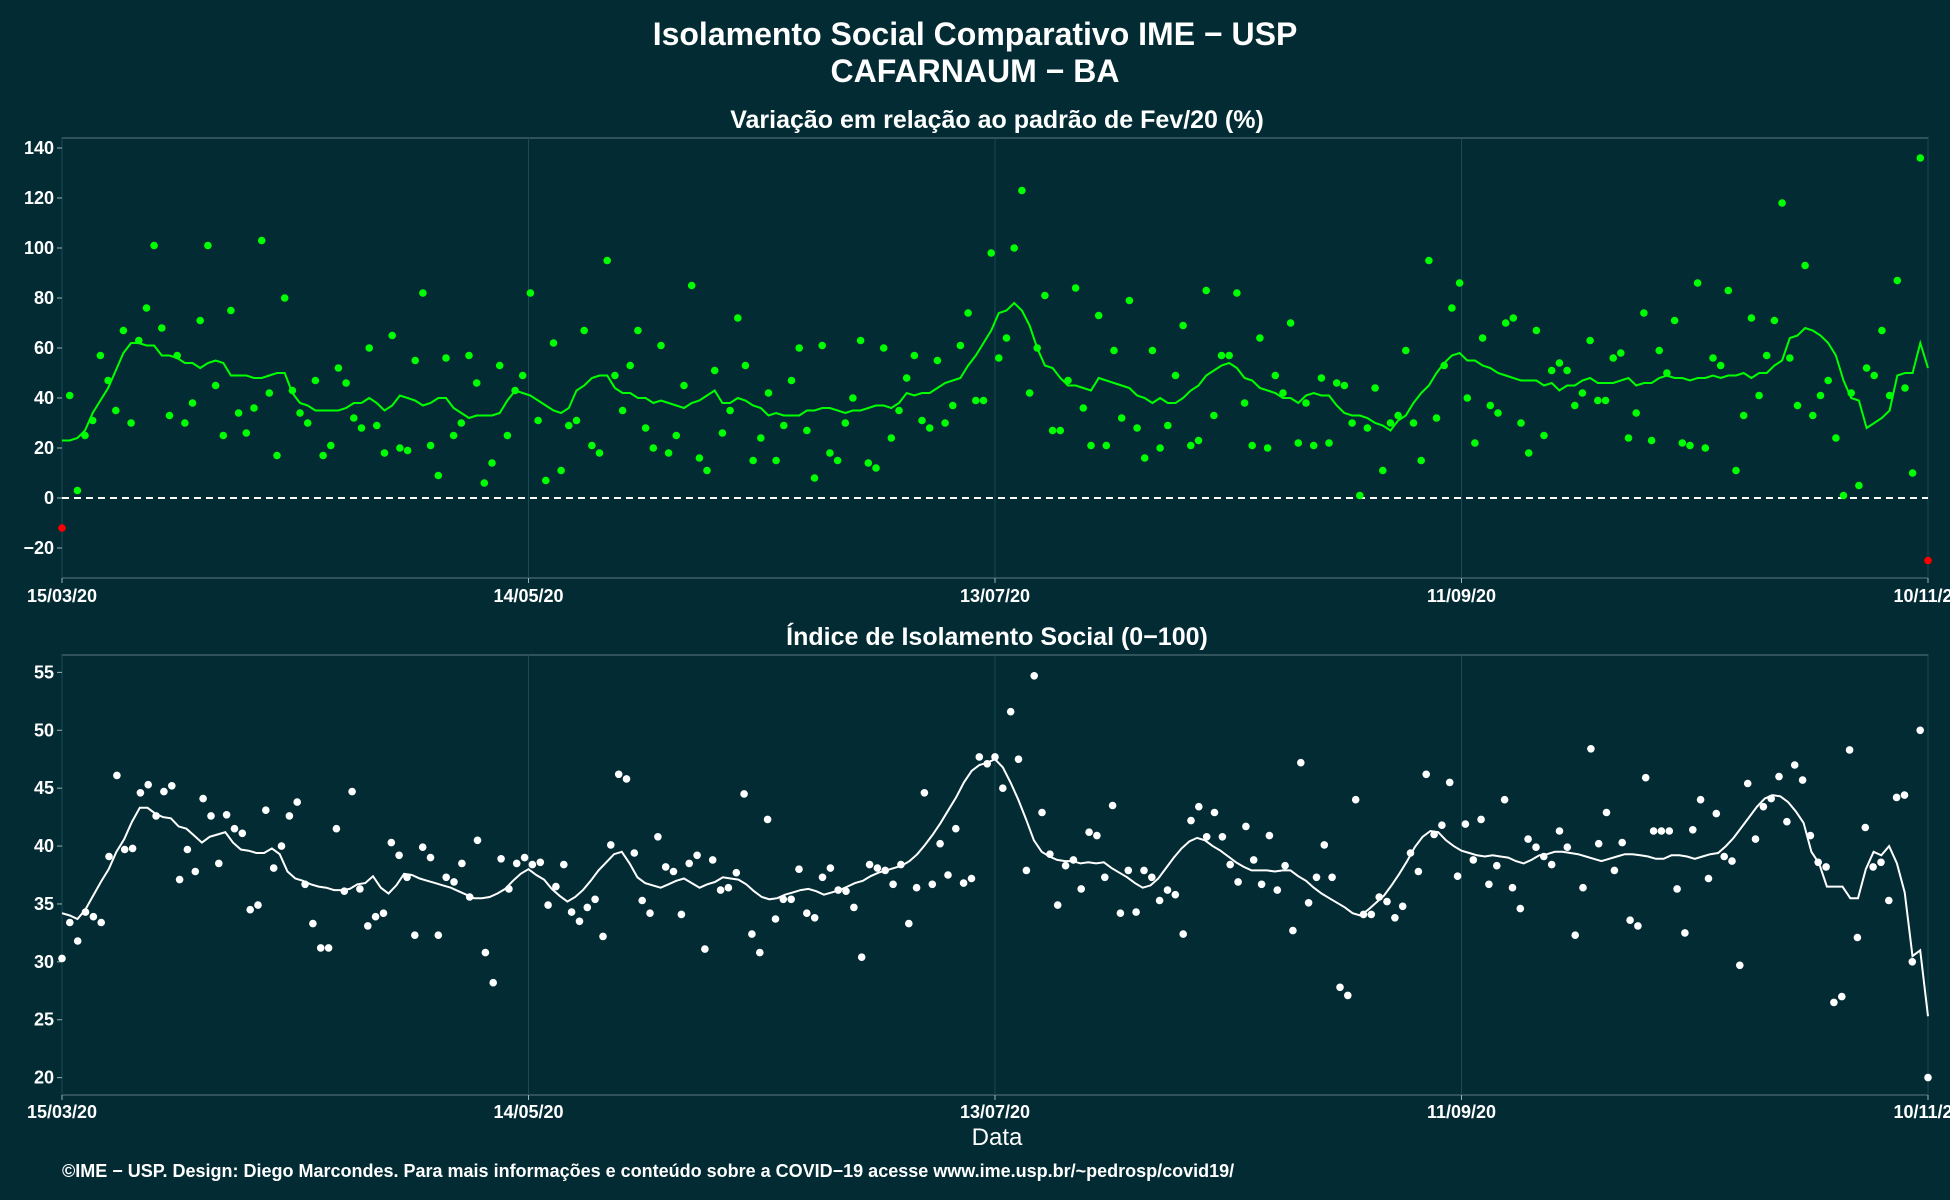 The width and height of the screenshot is (1950, 1200). I want to click on panel-2-title: Índice de Isolamento Social (0−100), so click(997, 636).